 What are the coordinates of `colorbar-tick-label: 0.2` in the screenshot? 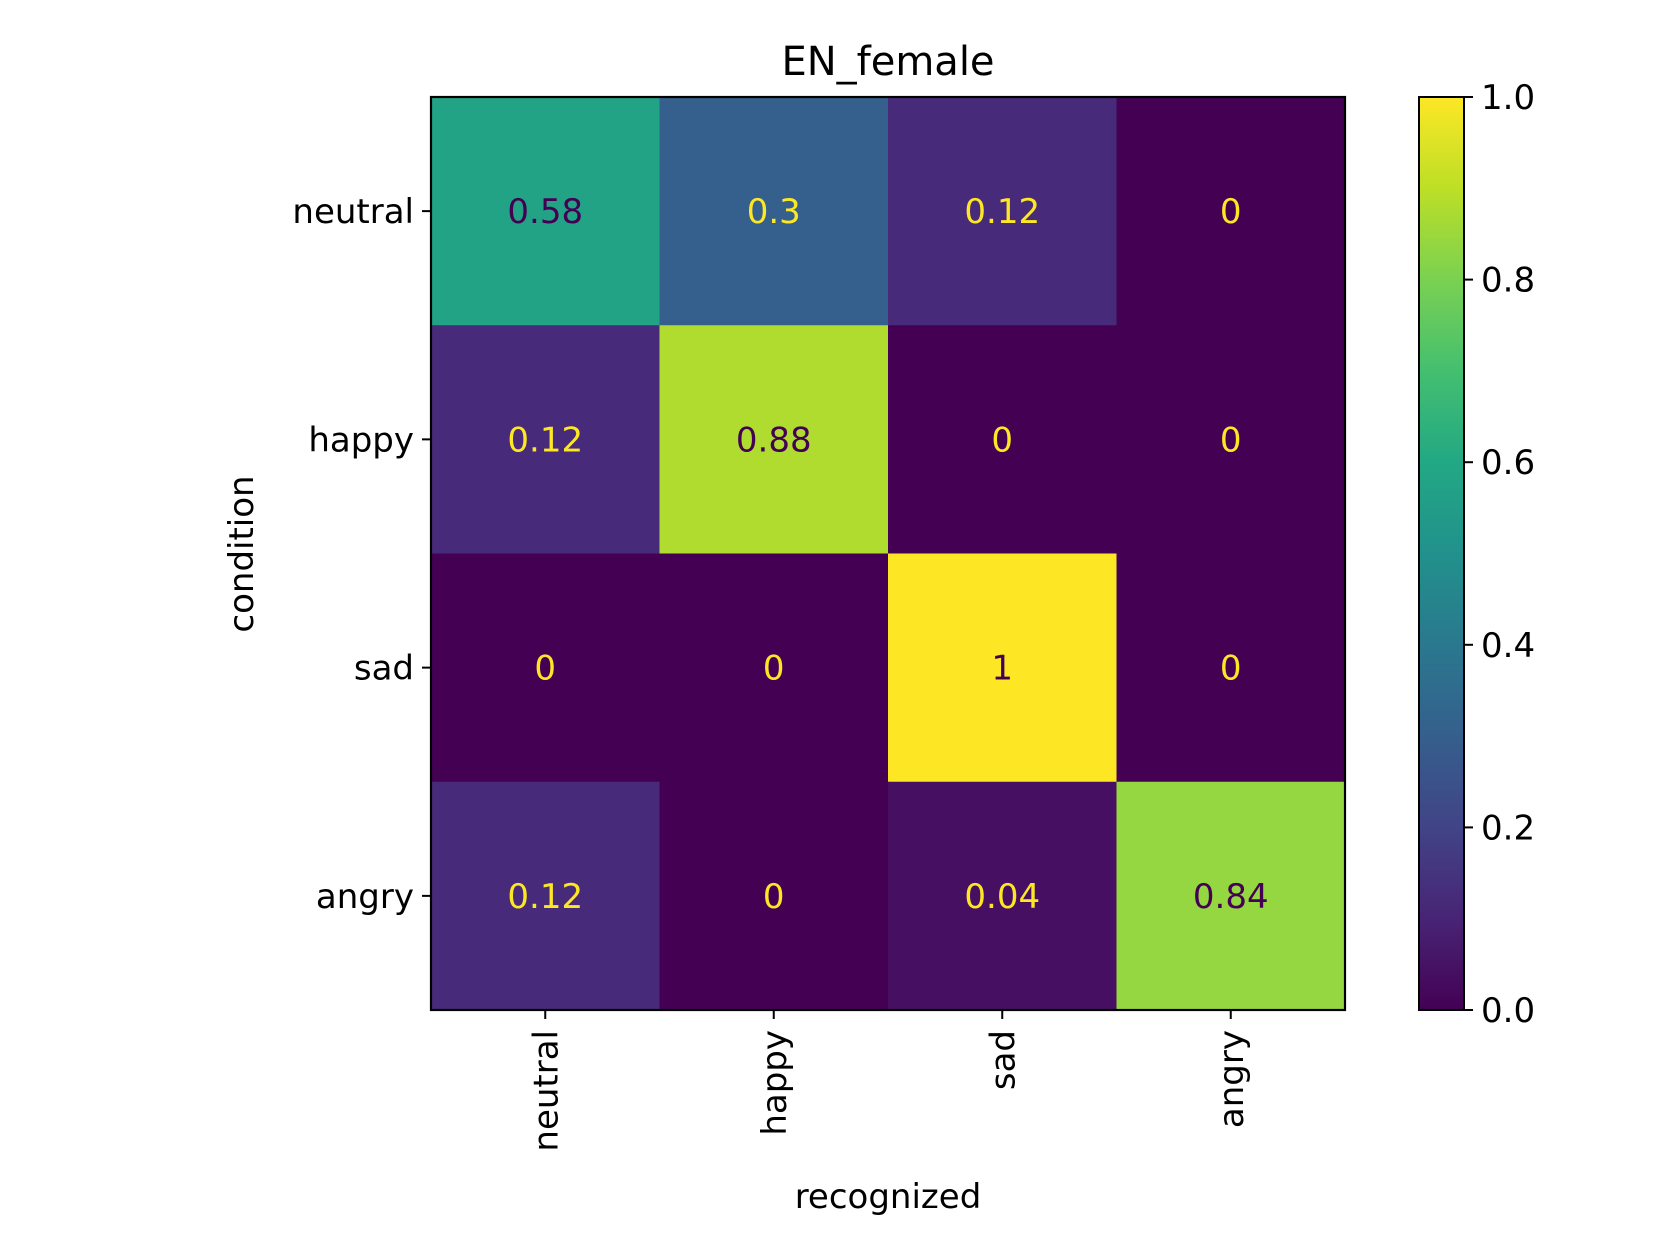 It's located at (1508, 828).